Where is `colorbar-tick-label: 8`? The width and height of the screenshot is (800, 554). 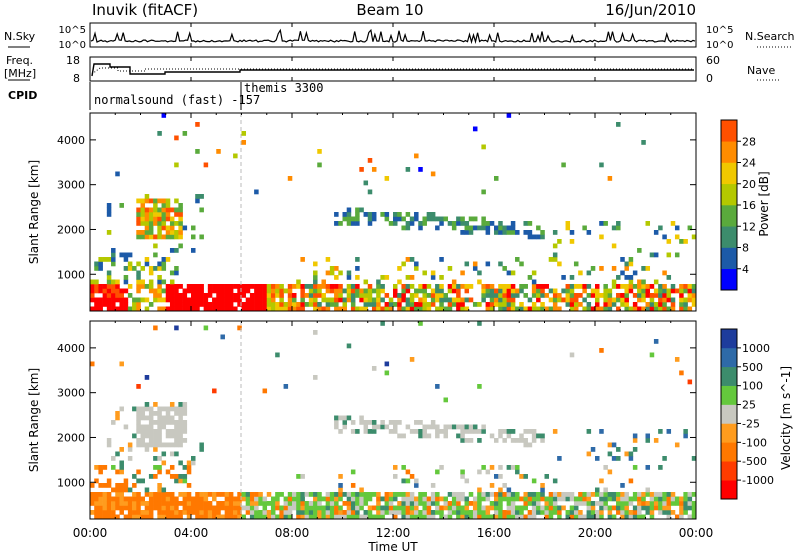
colorbar-tick-label: 8 is located at coordinates (745, 248).